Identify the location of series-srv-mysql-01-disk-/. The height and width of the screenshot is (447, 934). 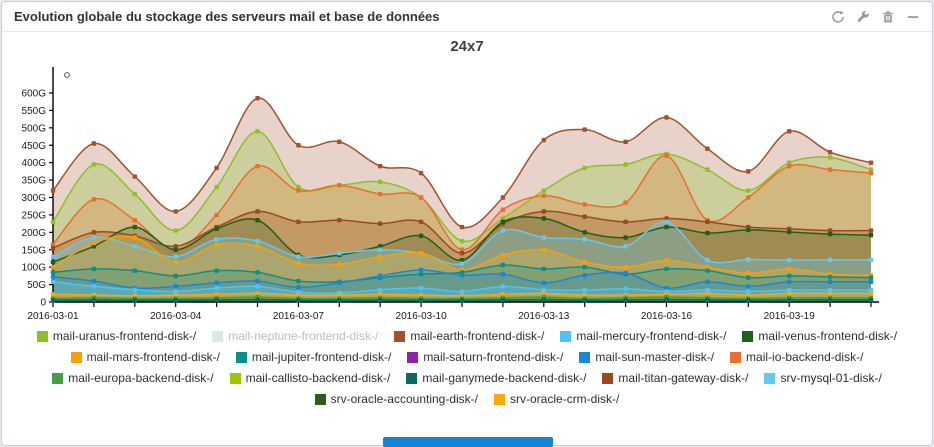
(462, 242).